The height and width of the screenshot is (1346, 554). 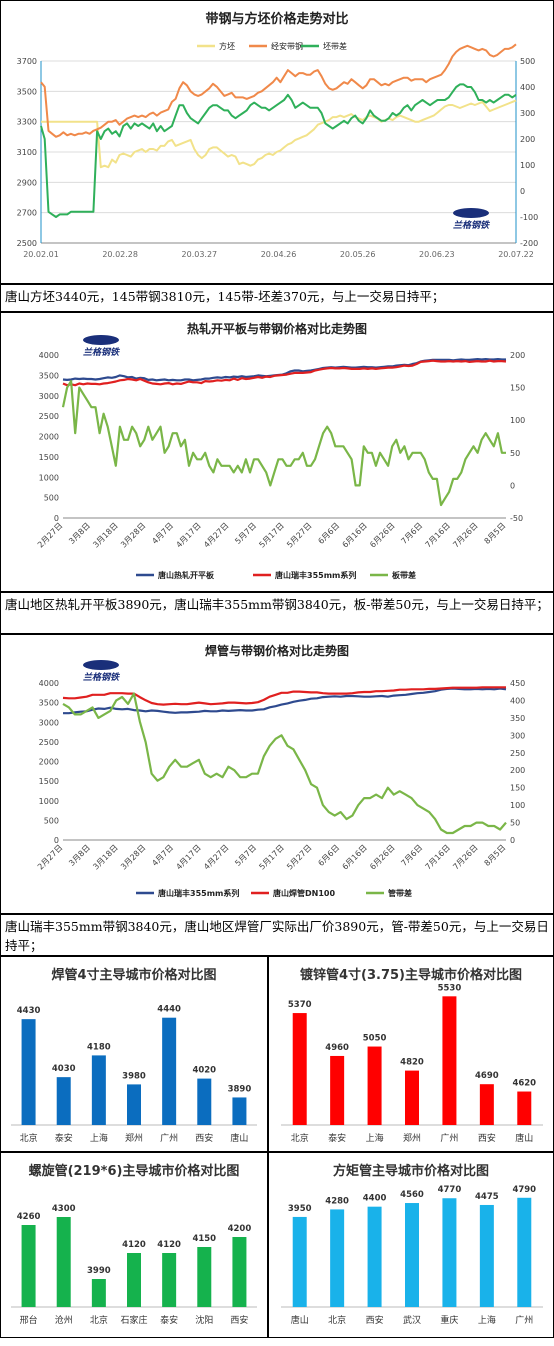 I want to click on bar-value-label: 4020, so click(x=204, y=1071).